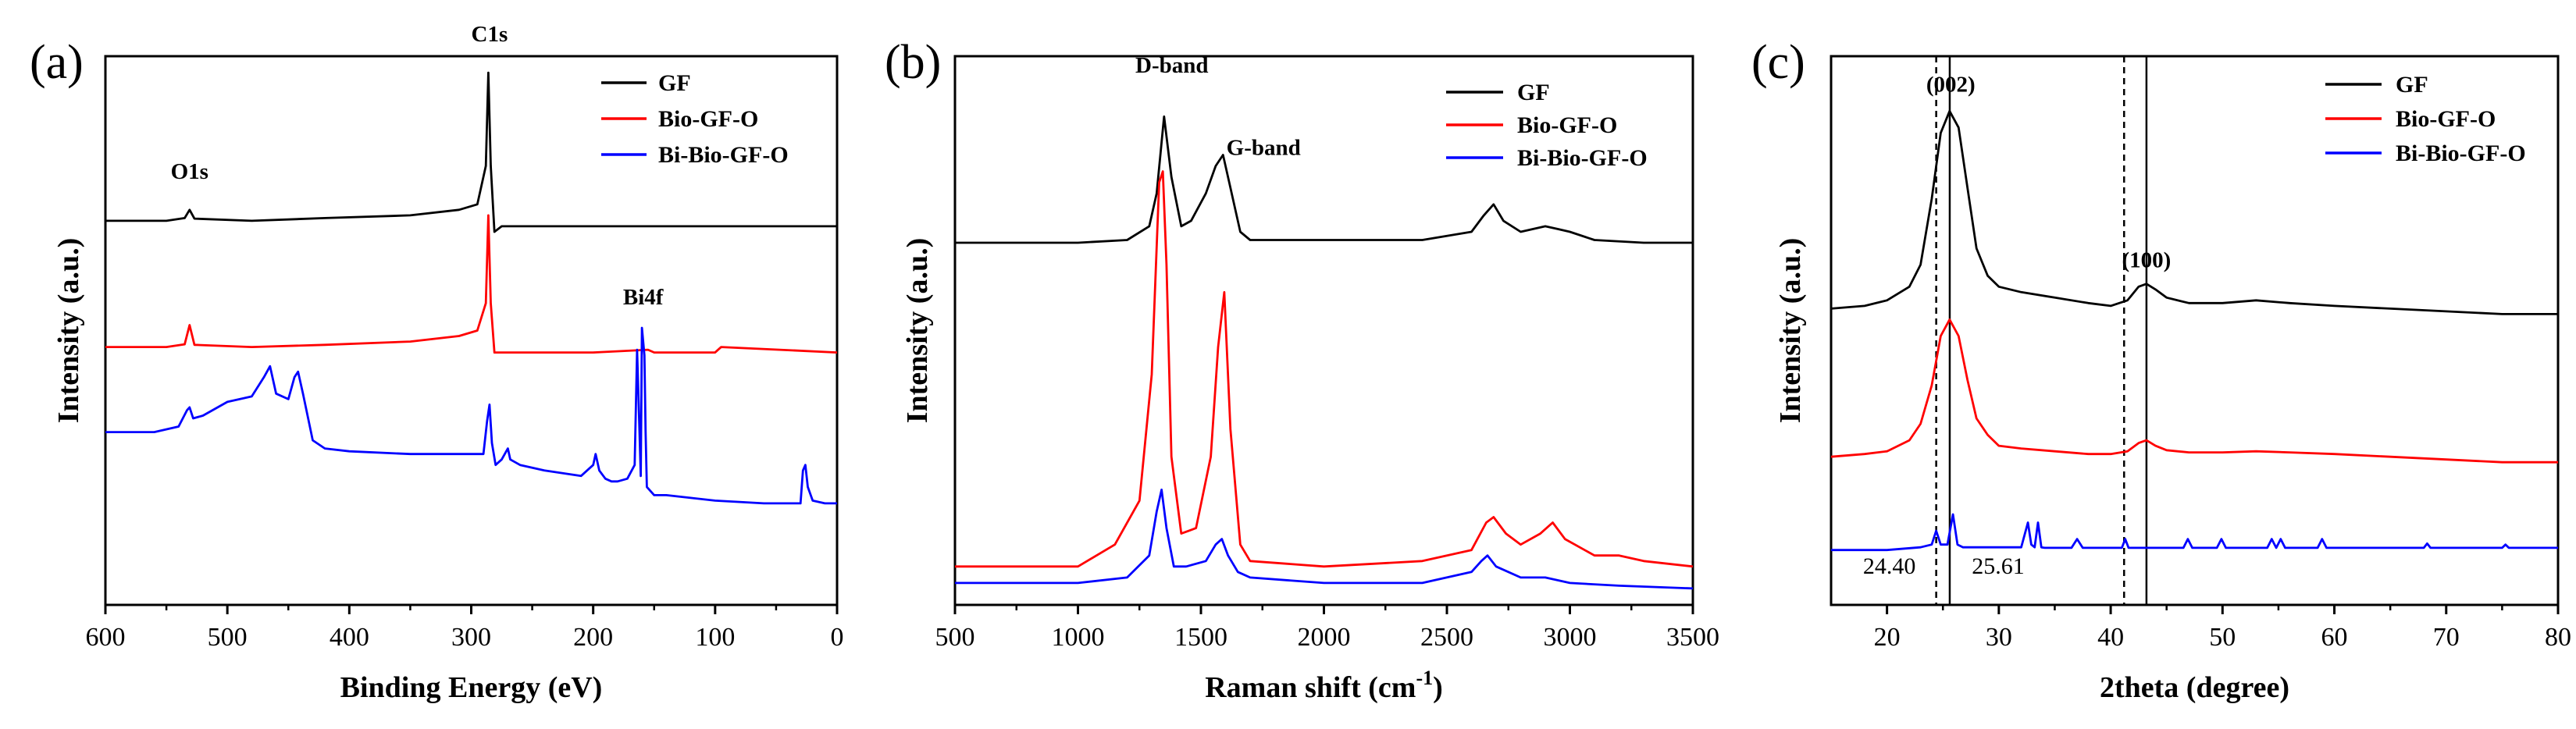  I want to click on annotation-label: (100), so click(2146, 260).